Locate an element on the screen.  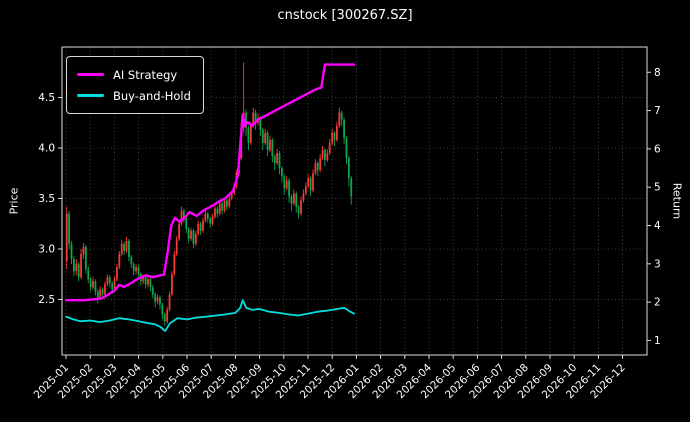
return-tick-label: 8 is located at coordinates (657, 73).